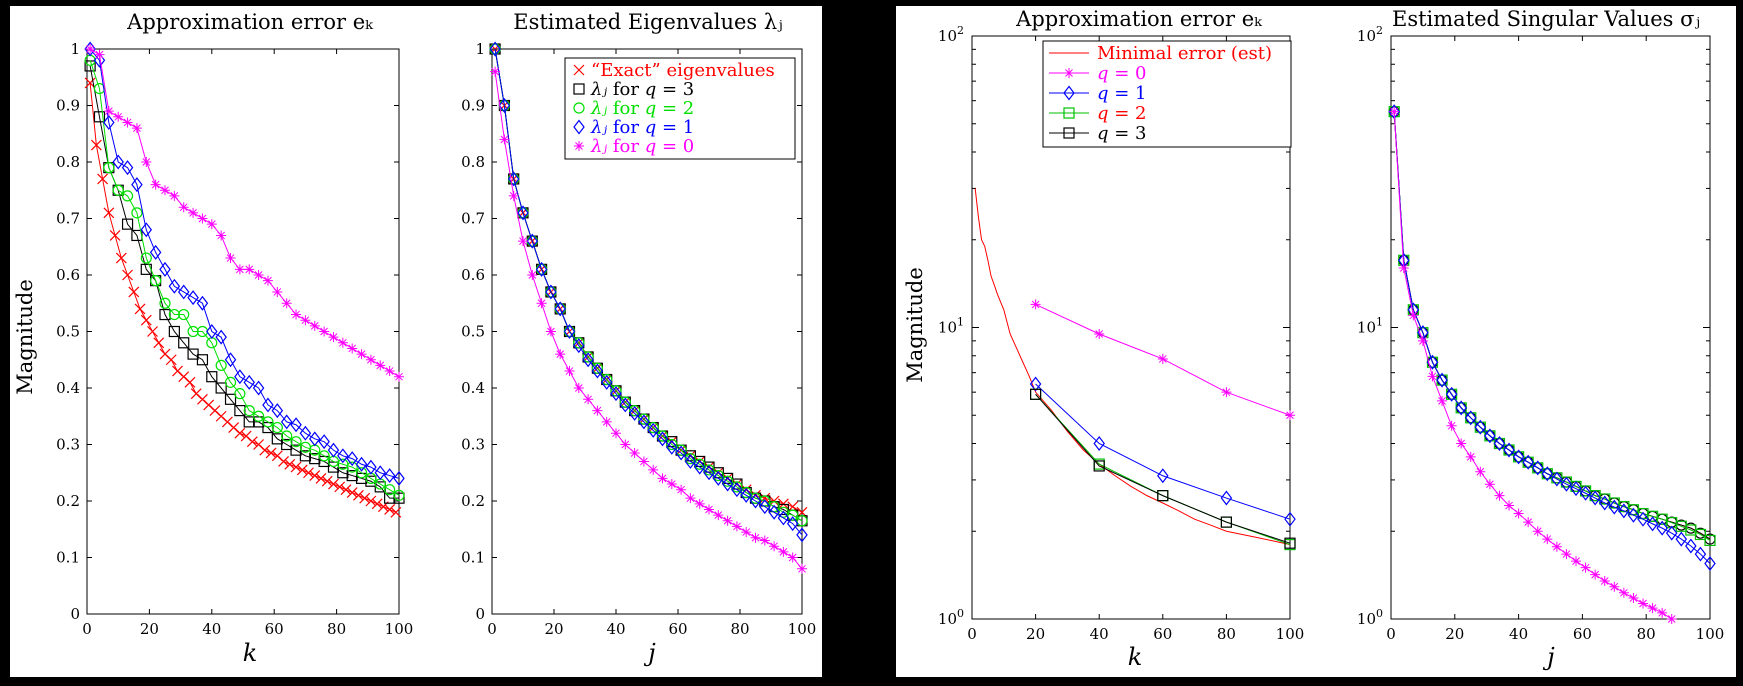 The height and width of the screenshot is (686, 1743). I want to click on series-line, so click(1532, 365).